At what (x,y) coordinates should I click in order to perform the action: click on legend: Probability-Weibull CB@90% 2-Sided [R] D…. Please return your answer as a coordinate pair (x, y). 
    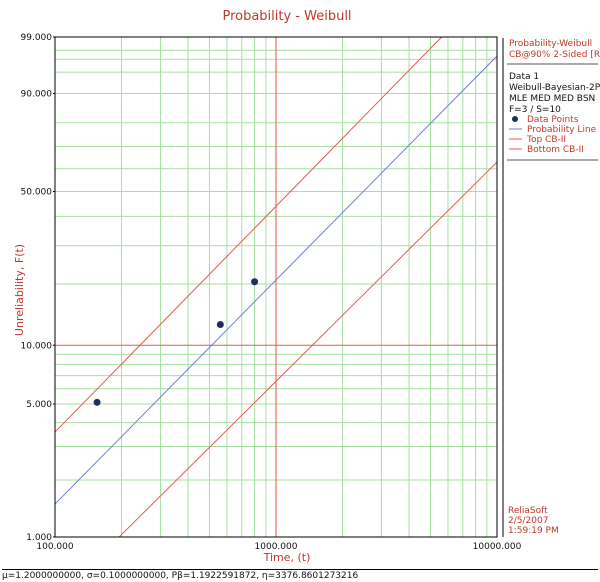
    Looking at the image, I should click on (551, 287).